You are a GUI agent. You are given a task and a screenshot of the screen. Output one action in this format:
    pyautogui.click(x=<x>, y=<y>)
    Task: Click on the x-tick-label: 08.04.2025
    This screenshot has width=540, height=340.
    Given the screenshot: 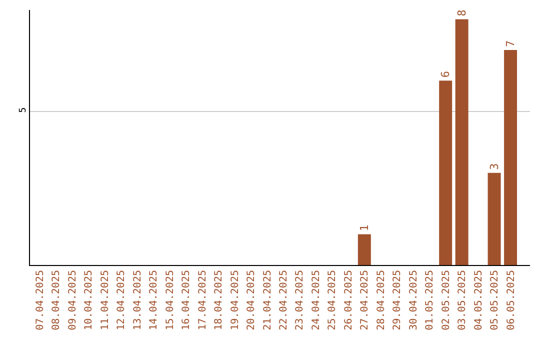 What is the action you would take?
    pyautogui.click(x=56, y=300)
    